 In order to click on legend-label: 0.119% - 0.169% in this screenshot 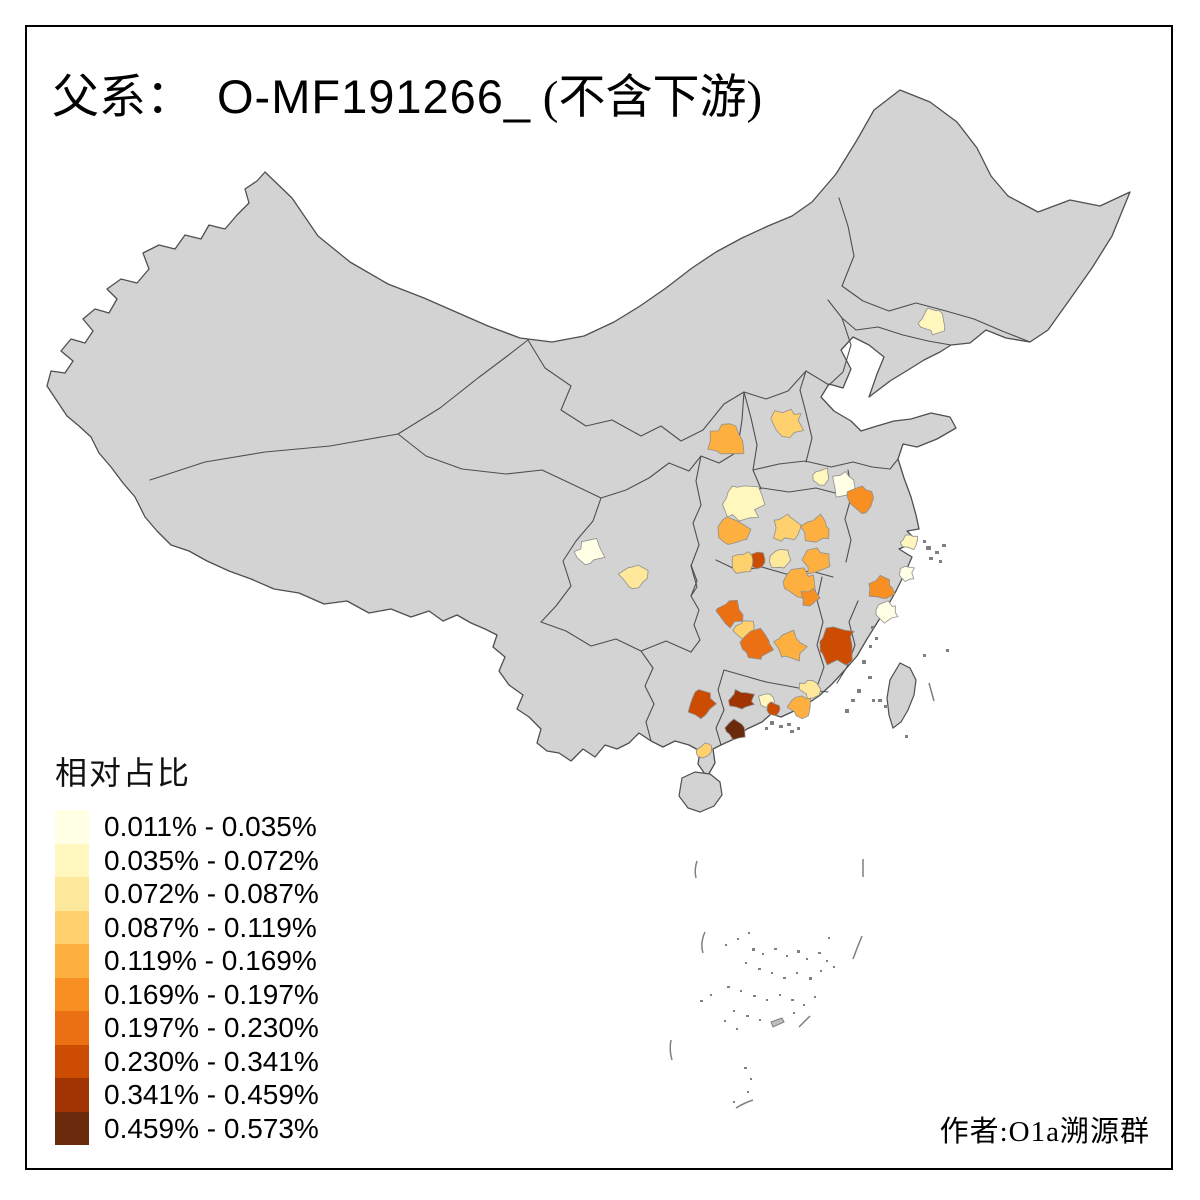, I will do `click(210, 960)`.